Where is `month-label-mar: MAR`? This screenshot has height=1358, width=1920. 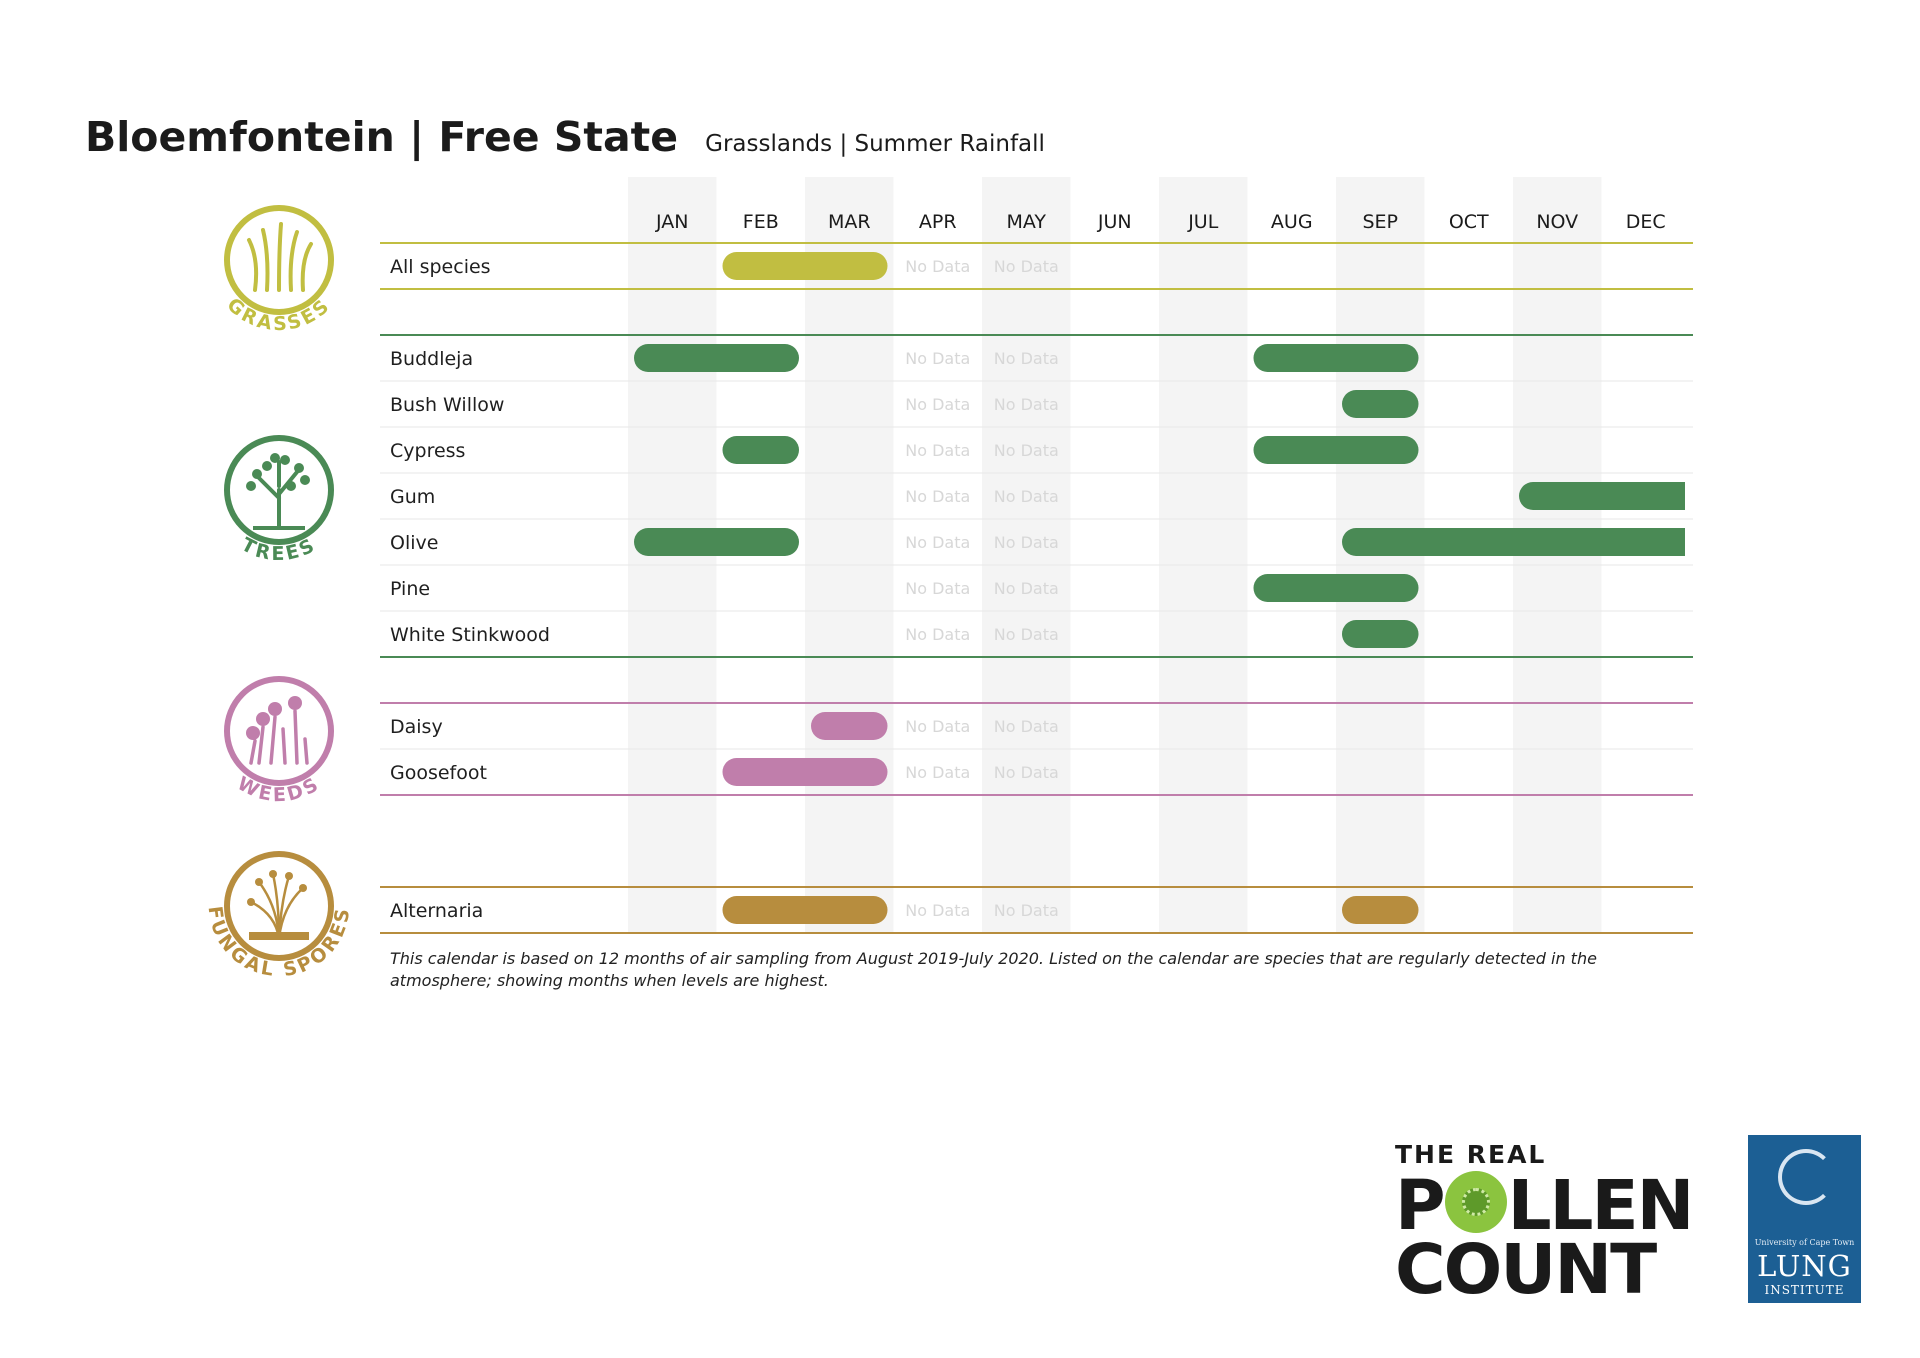
month-label-mar: MAR is located at coordinates (849, 222).